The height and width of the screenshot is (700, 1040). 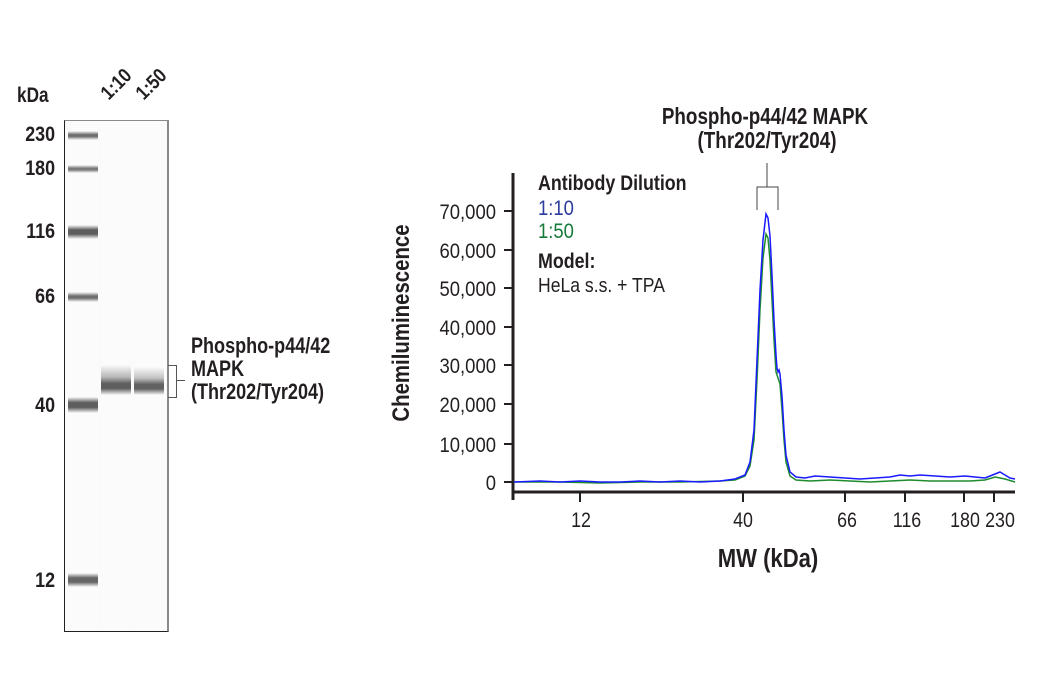 I want to click on chart-title: Phospho-p44/42 MAPK (Thr202/Tyr204), so click(x=765, y=128).